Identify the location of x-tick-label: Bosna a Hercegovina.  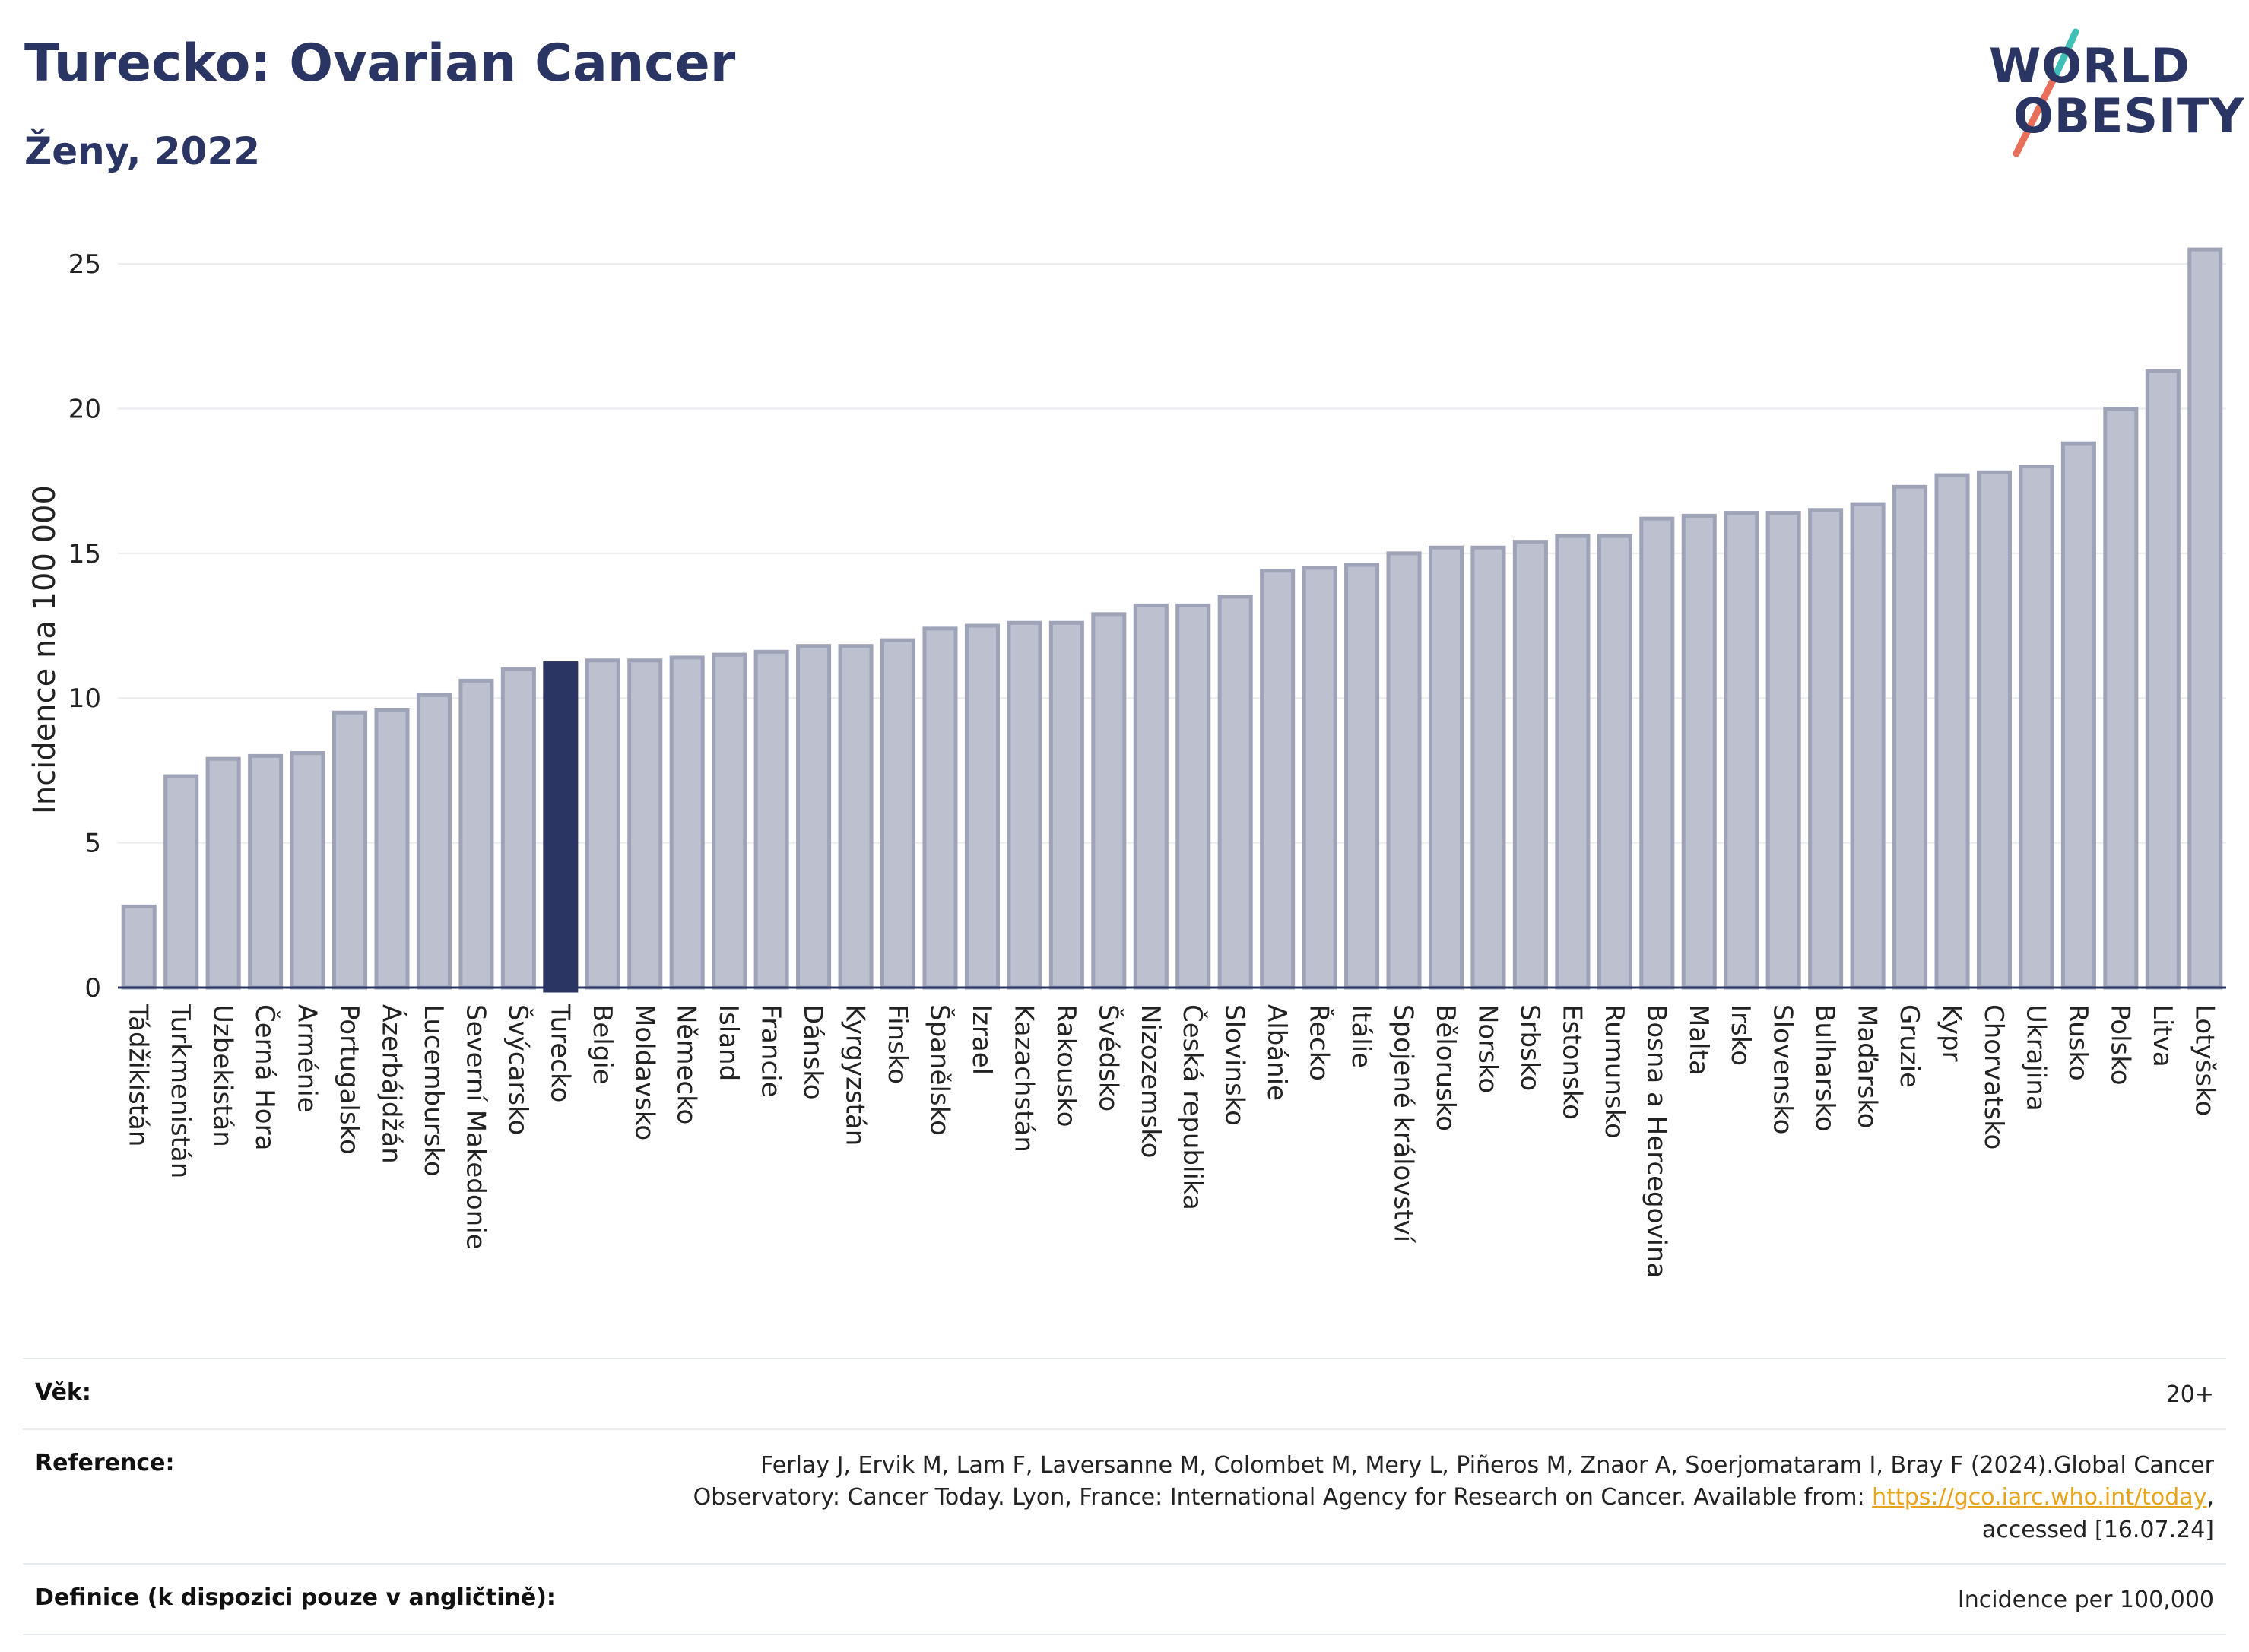
(1656, 1141).